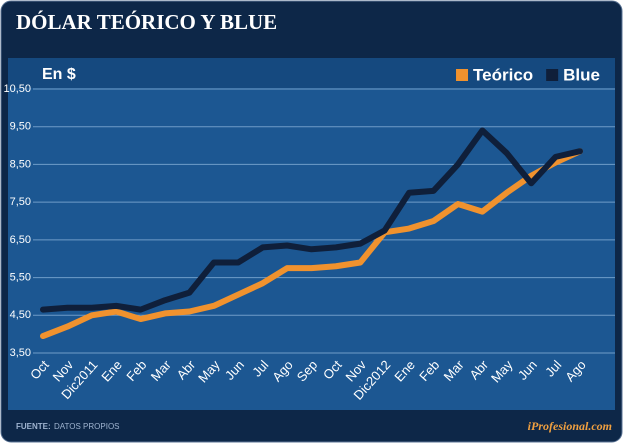 The height and width of the screenshot is (443, 623). What do you see at coordinates (20, 277) in the screenshot?
I see `y-tick-label: 5,50` at bounding box center [20, 277].